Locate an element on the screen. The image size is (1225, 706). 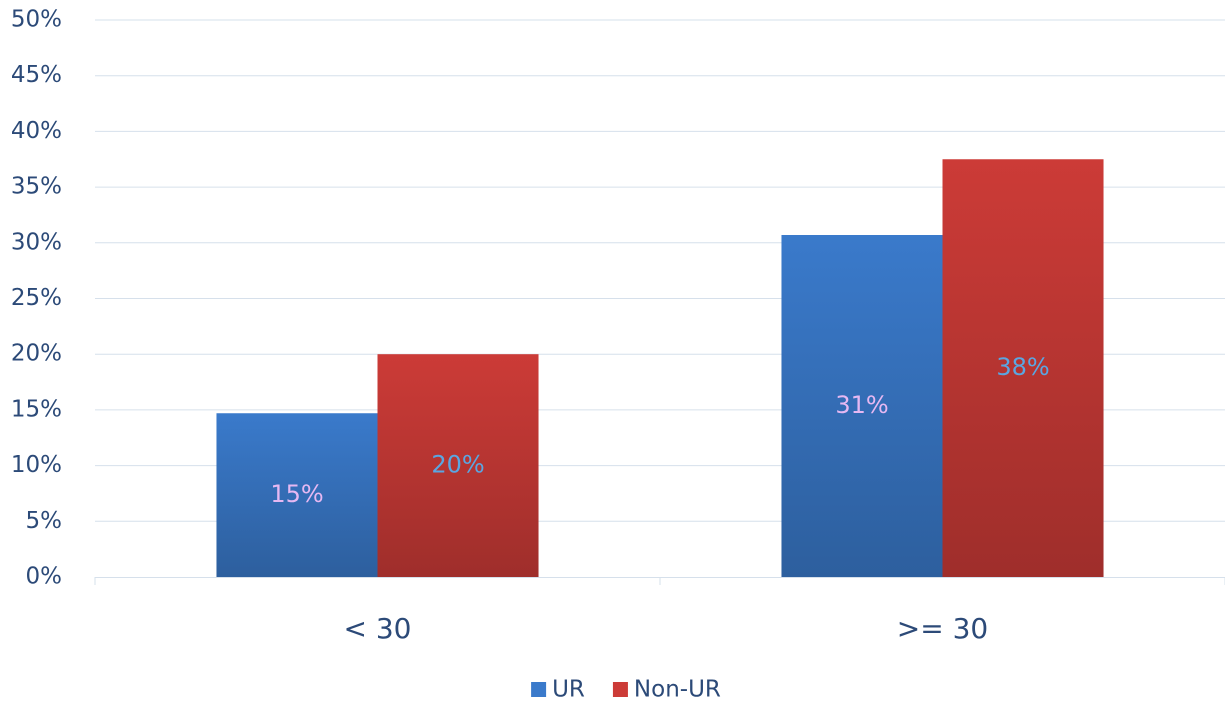
legend: UR Non-UR is located at coordinates (626, 690).